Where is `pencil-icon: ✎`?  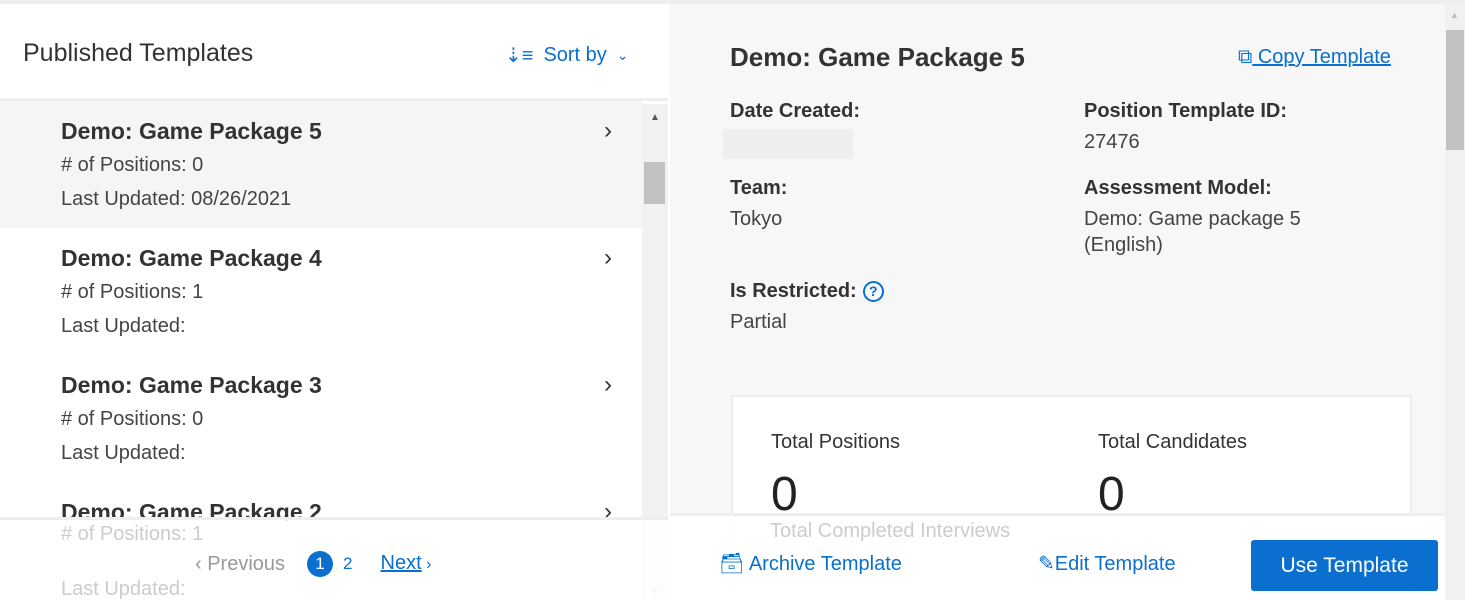
pencil-icon: ✎ is located at coordinates (1046, 564).